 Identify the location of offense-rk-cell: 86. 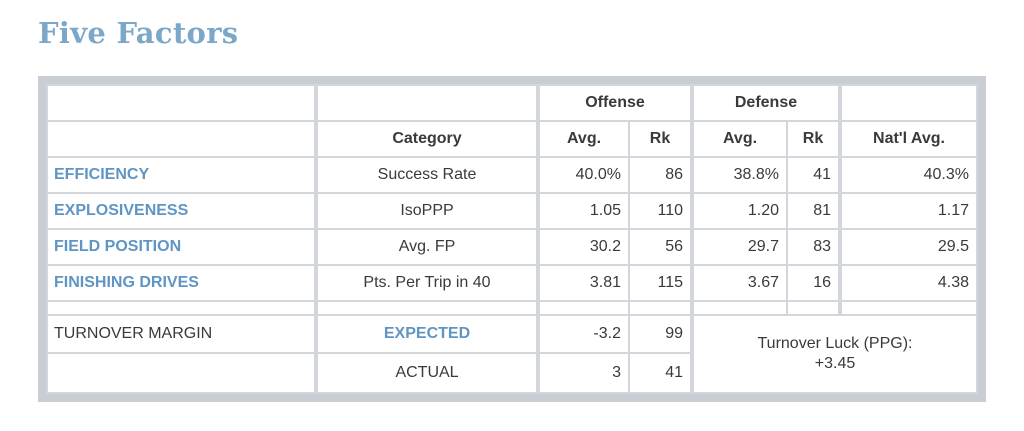
(660, 175).